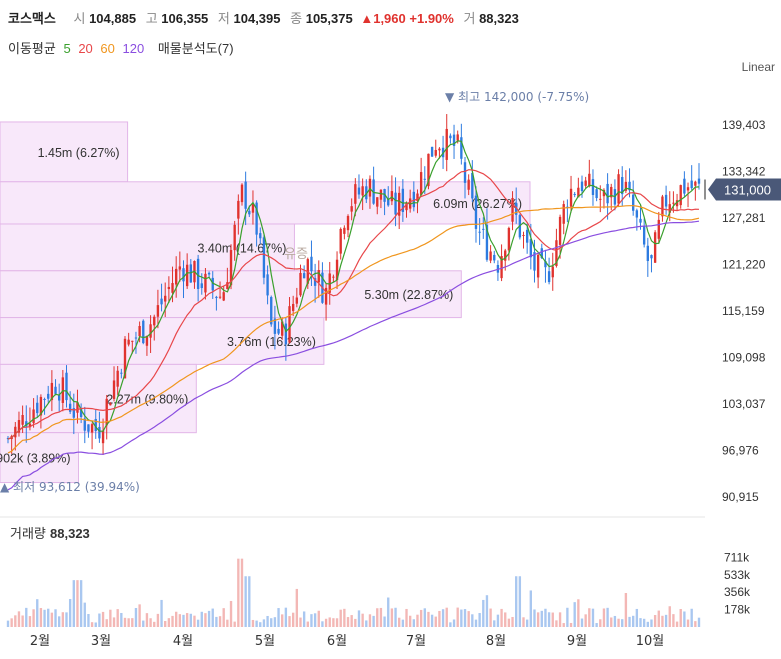 The width and height of the screenshot is (781, 659). I want to click on x-tick-label: 7월, so click(416, 641).